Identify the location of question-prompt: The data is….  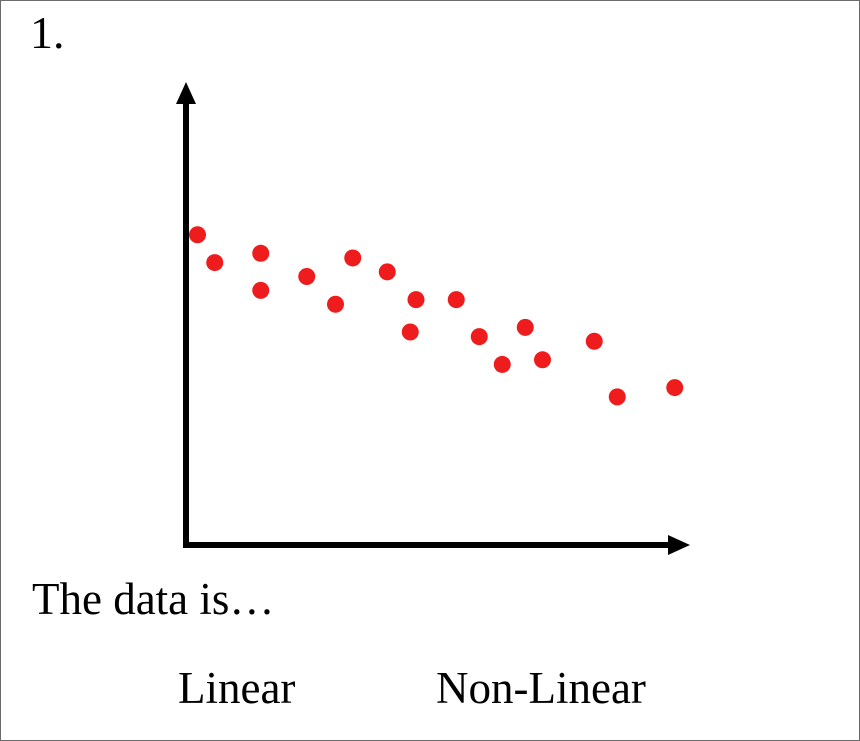
(153, 599).